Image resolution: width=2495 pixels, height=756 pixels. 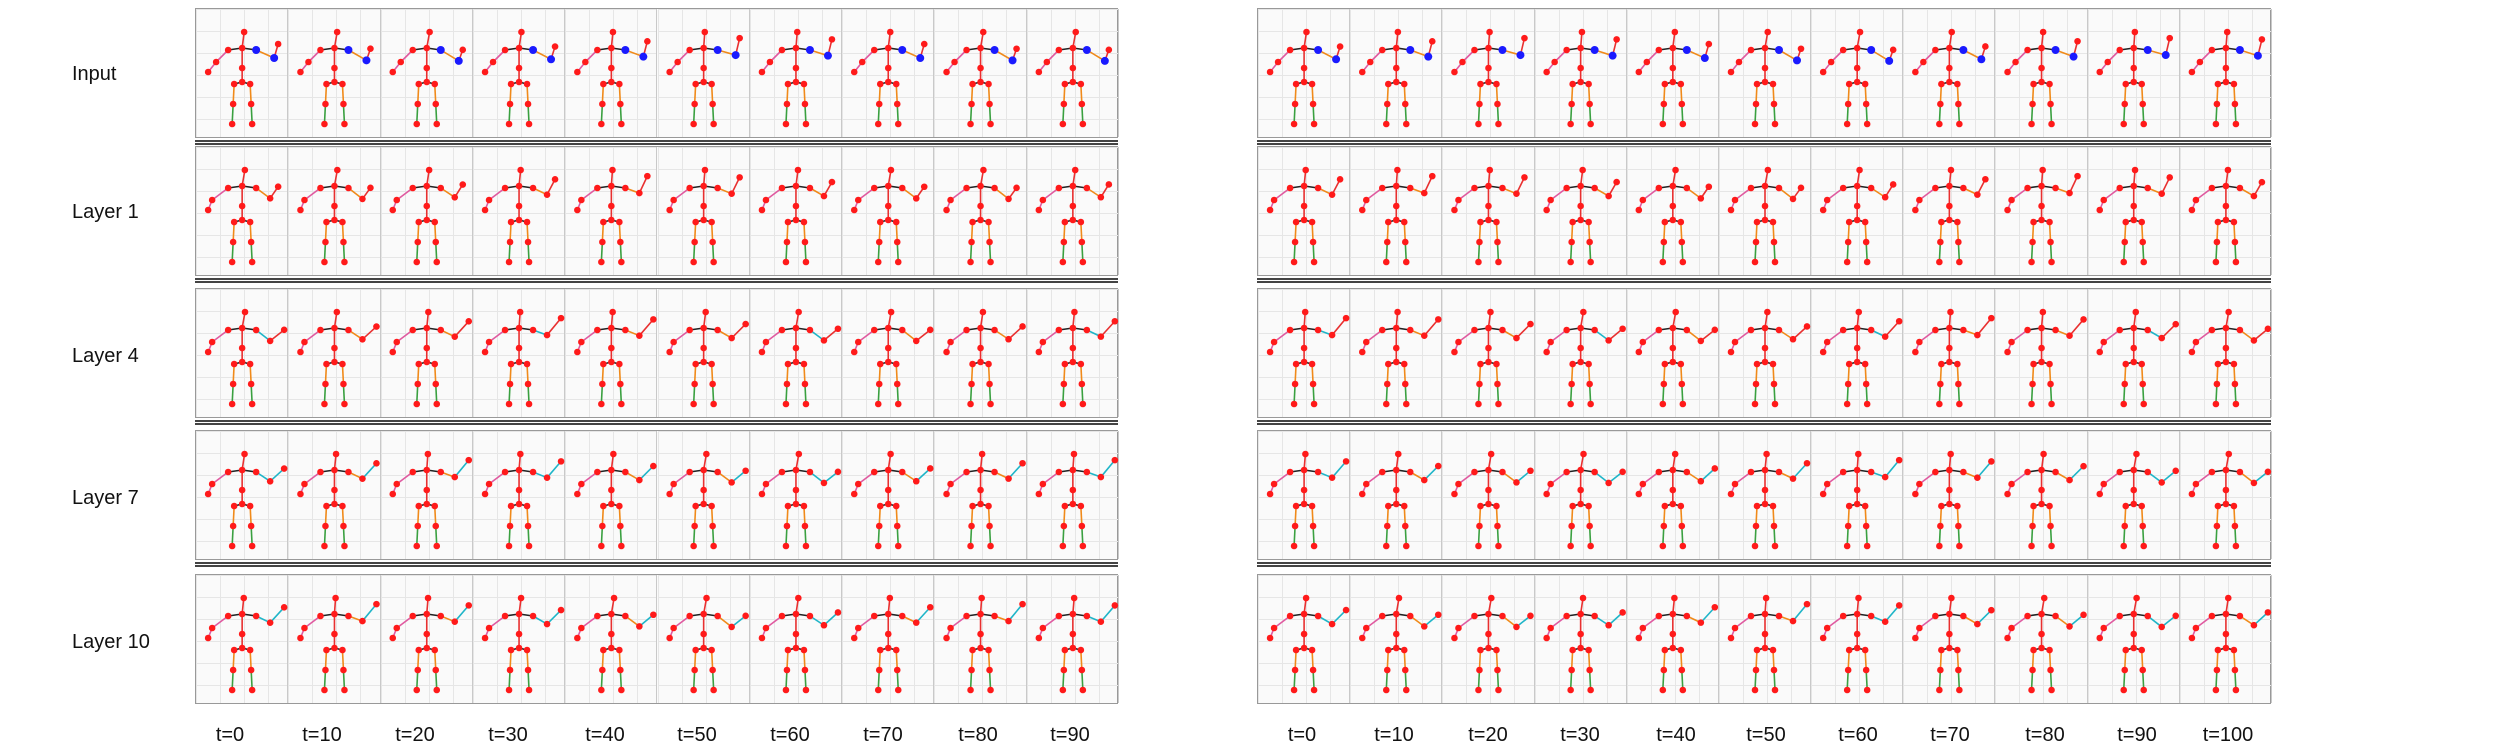 I want to click on time-step-label: t=90, so click(x=2137, y=735).